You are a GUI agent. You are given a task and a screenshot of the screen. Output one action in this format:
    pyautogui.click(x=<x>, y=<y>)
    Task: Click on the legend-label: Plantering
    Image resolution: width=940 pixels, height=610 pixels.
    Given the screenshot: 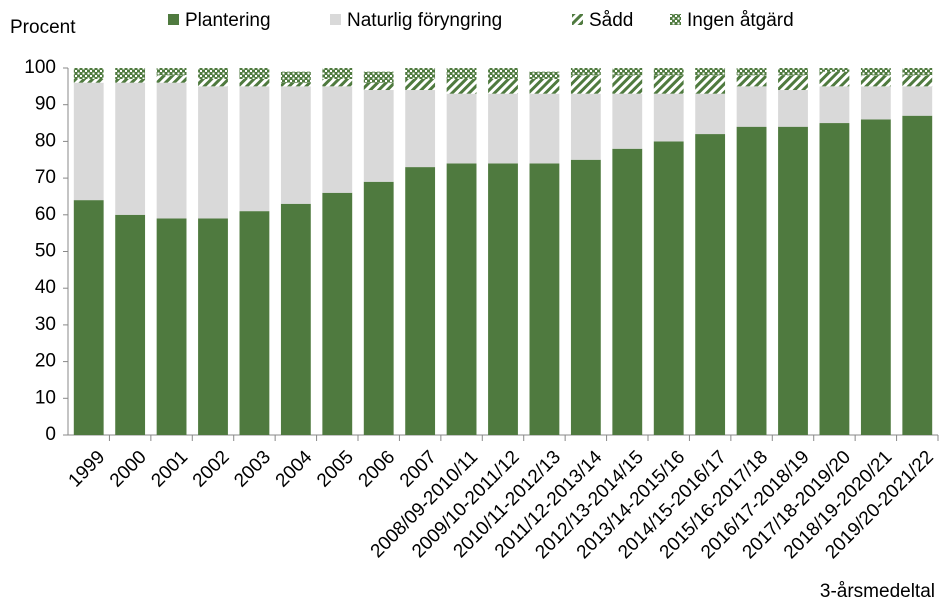 What is the action you would take?
    pyautogui.click(x=228, y=20)
    